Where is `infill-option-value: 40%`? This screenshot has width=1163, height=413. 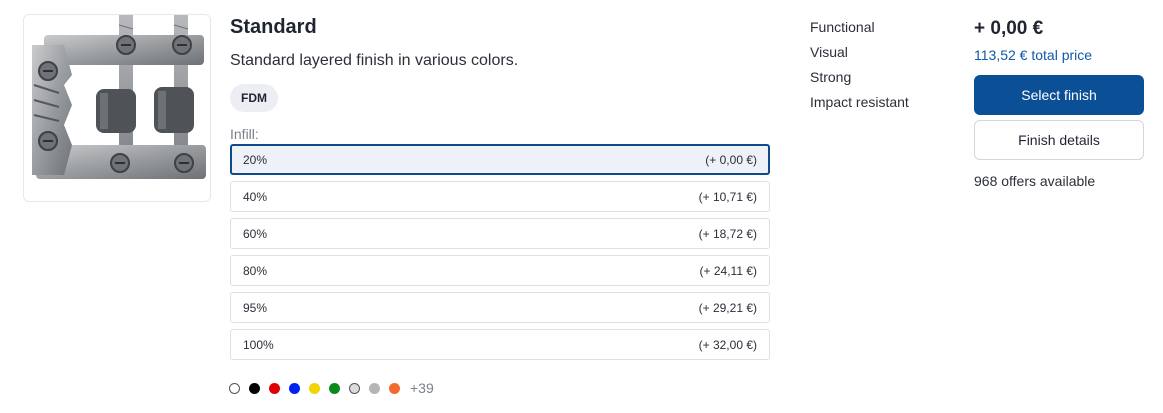 infill-option-value: 40% is located at coordinates (255, 196).